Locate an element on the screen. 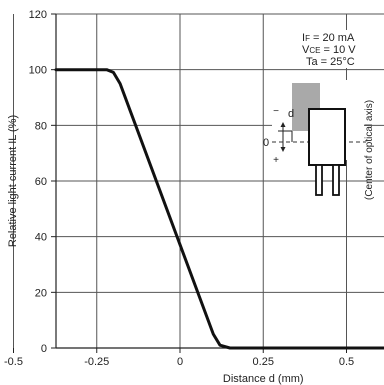 This screenshot has width=384, height=385. condition-if: IF = 20 mA is located at coordinates (328, 38).